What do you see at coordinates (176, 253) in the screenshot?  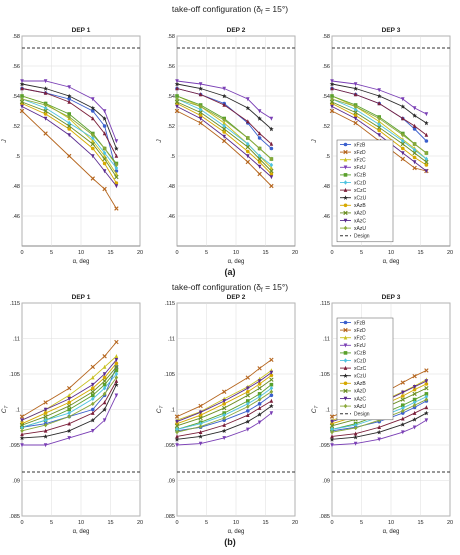 I see `x-tick-label: 0` at bounding box center [176, 253].